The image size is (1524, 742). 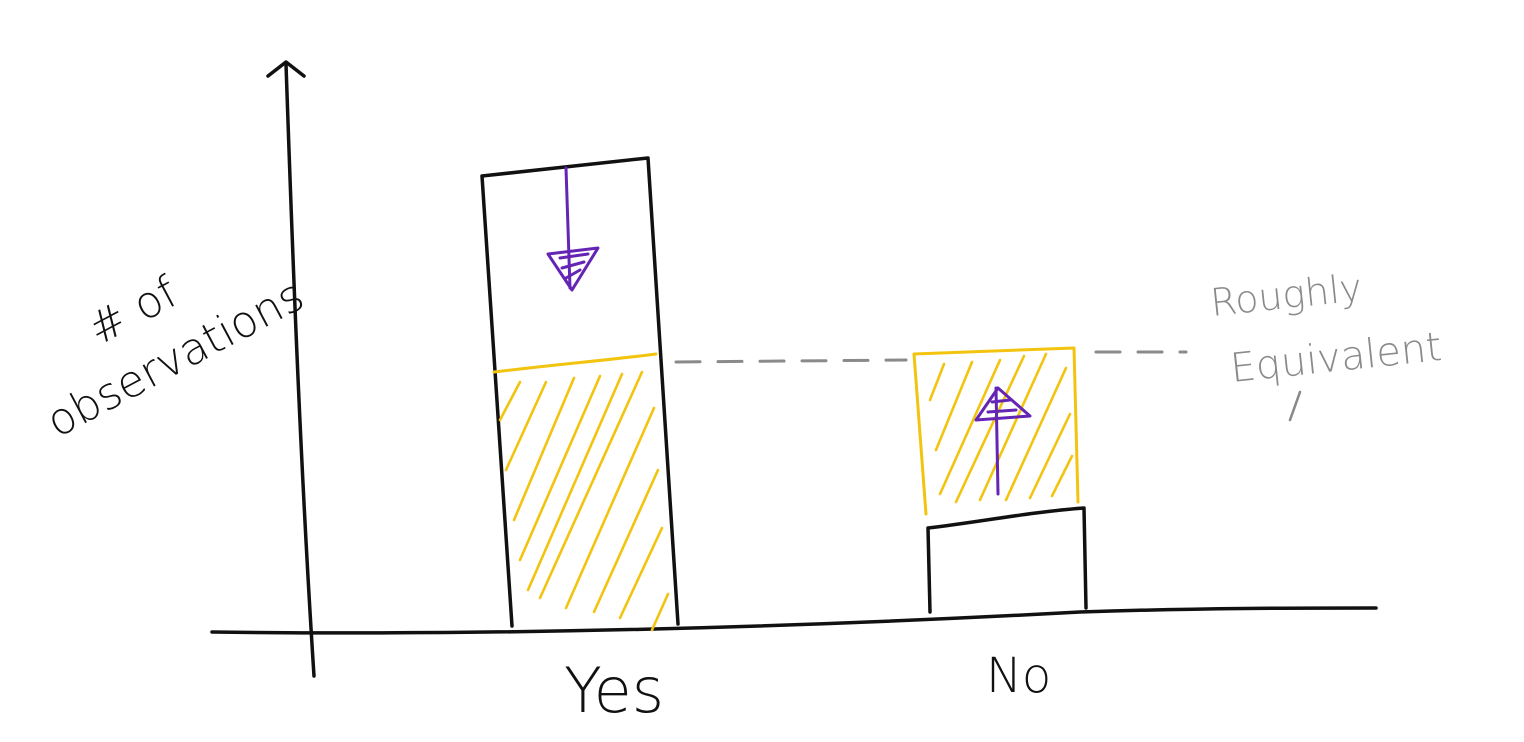 What do you see at coordinates (614, 690) in the screenshot?
I see `category-label-yes: Yes` at bounding box center [614, 690].